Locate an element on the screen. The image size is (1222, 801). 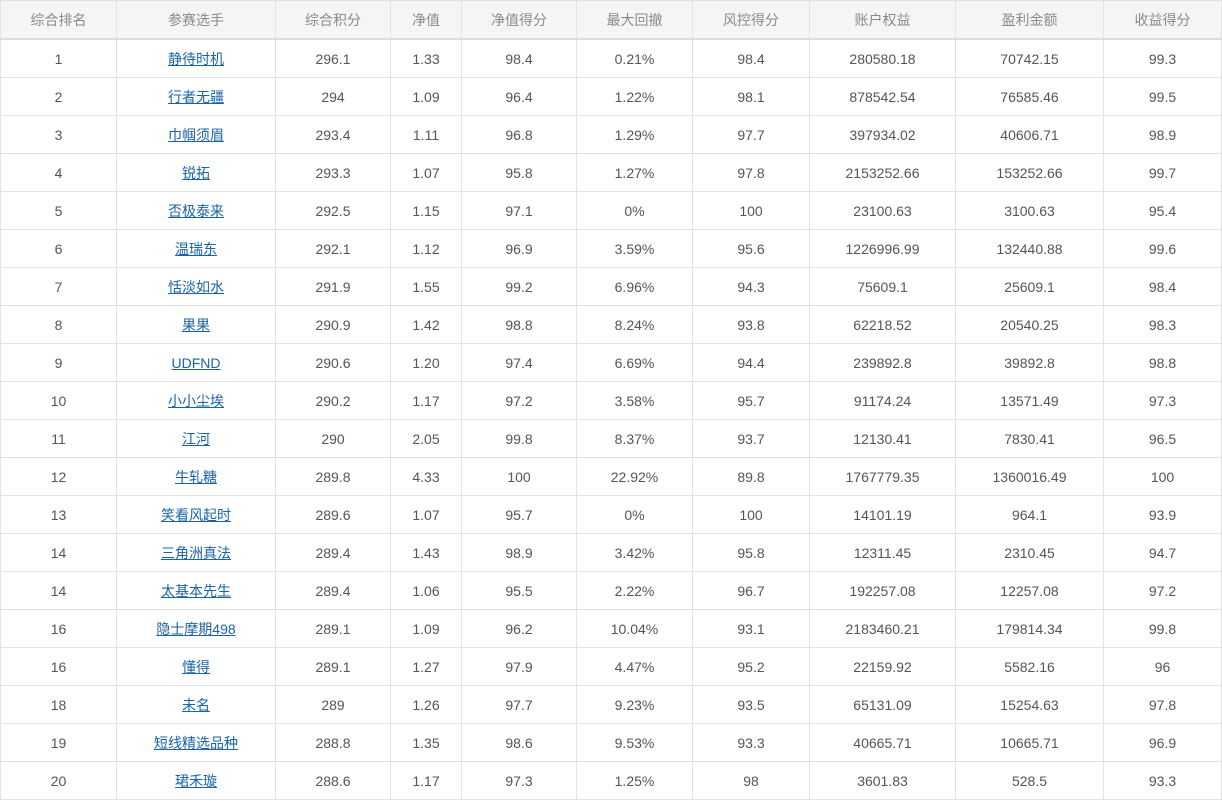
return-score-cell: 94.7 is located at coordinates (1162, 552).